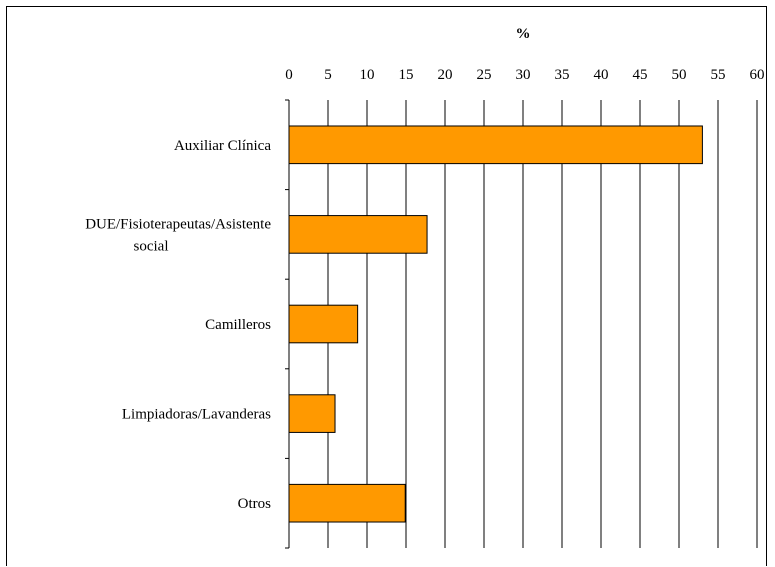 This screenshot has width=775, height=567. I want to click on x-tick-label: 45, so click(640, 75).